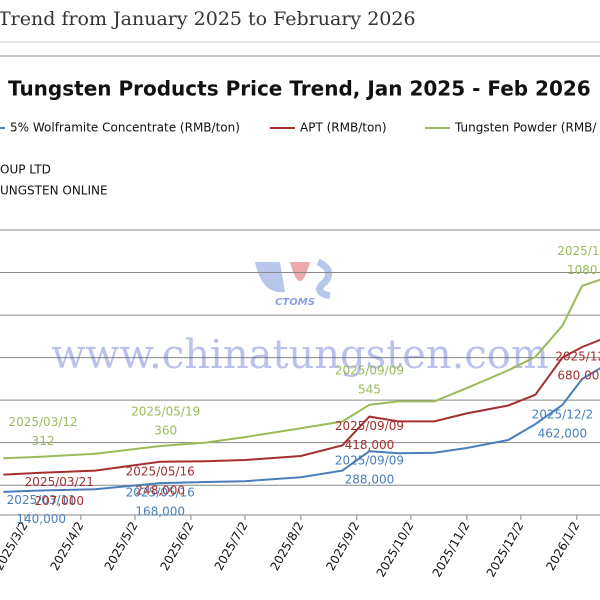 This screenshot has width=600, height=600. Describe the element at coordinates (42, 422) in the screenshot. I see `annotation-date: 2025/03/12` at that location.